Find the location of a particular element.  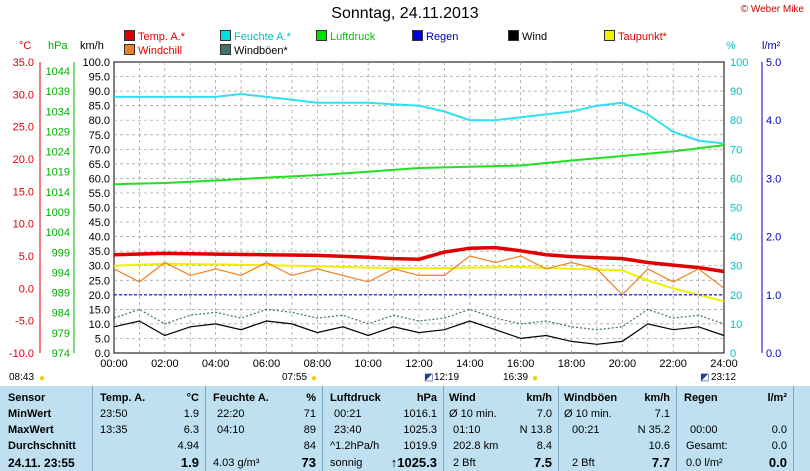

kmh-tick-label: 75.0 is located at coordinates (99, 136).